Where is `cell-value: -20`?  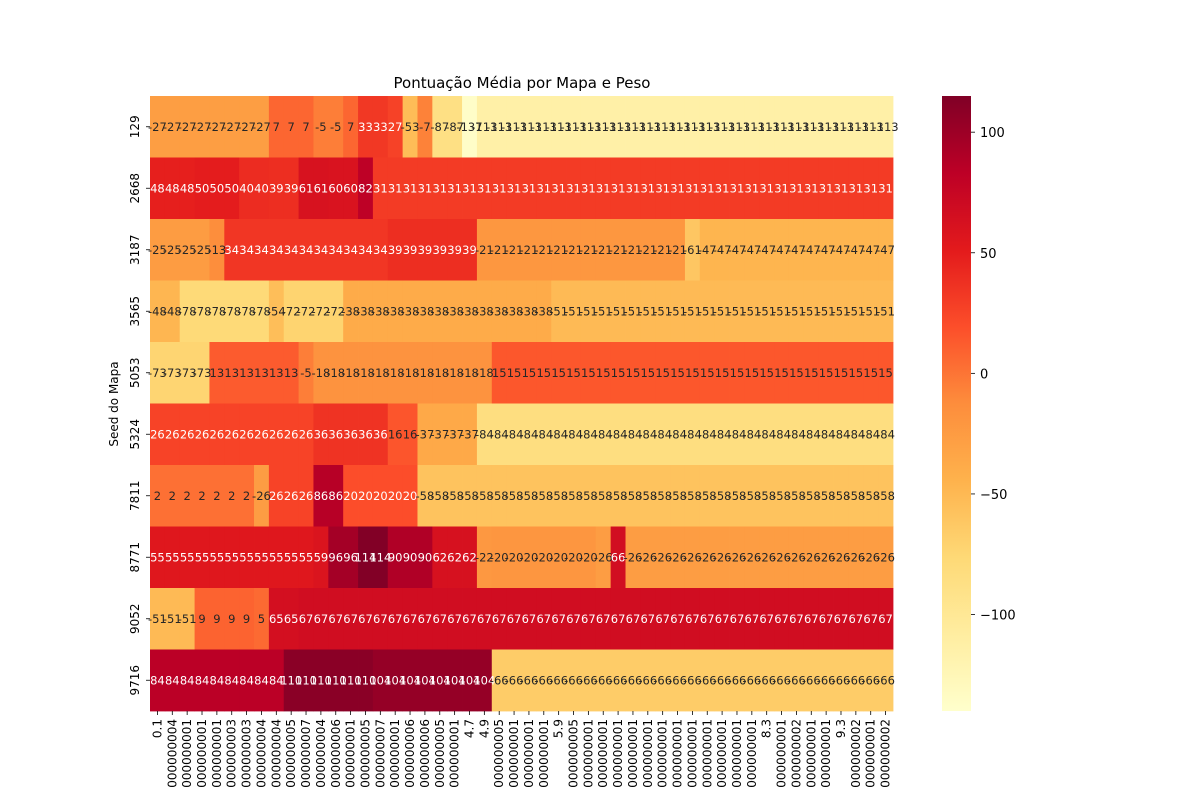
cell-value: -20 is located at coordinates (514, 557).